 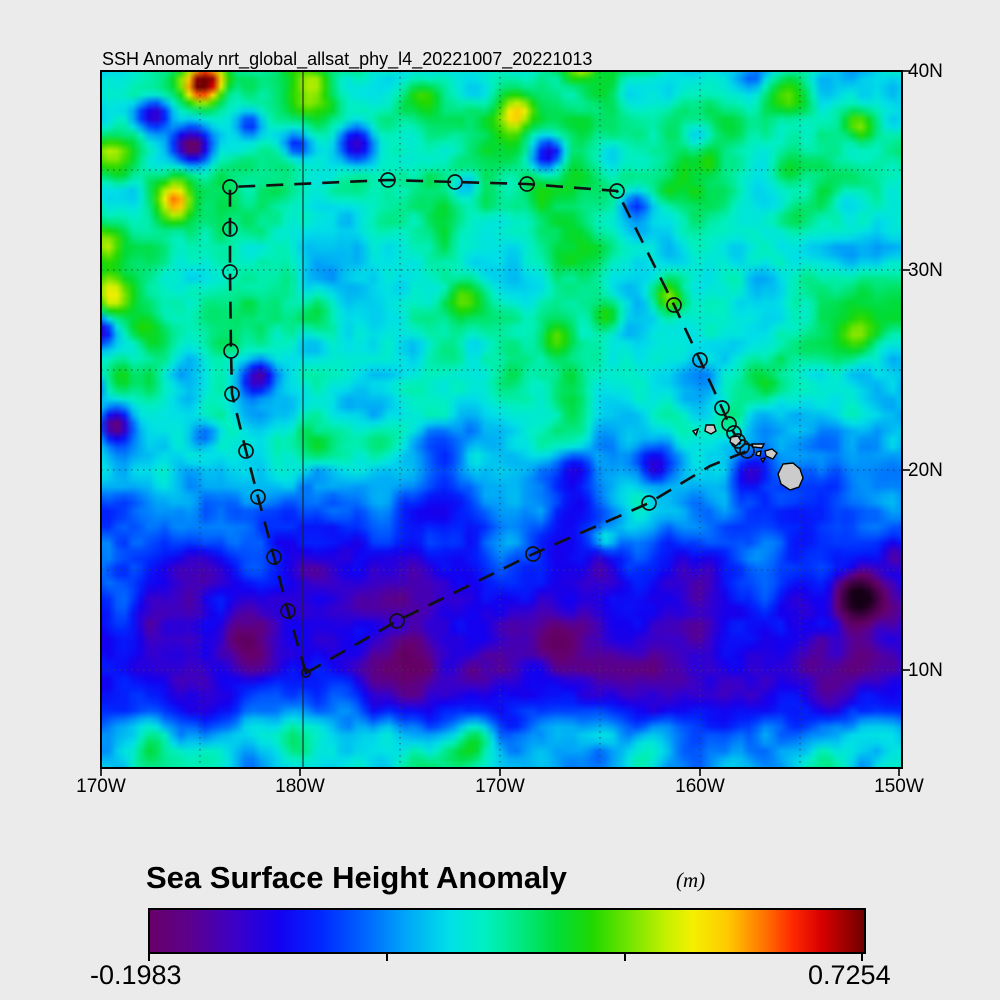 What do you see at coordinates (507, 931) in the screenshot?
I see `colorbar-gradient` at bounding box center [507, 931].